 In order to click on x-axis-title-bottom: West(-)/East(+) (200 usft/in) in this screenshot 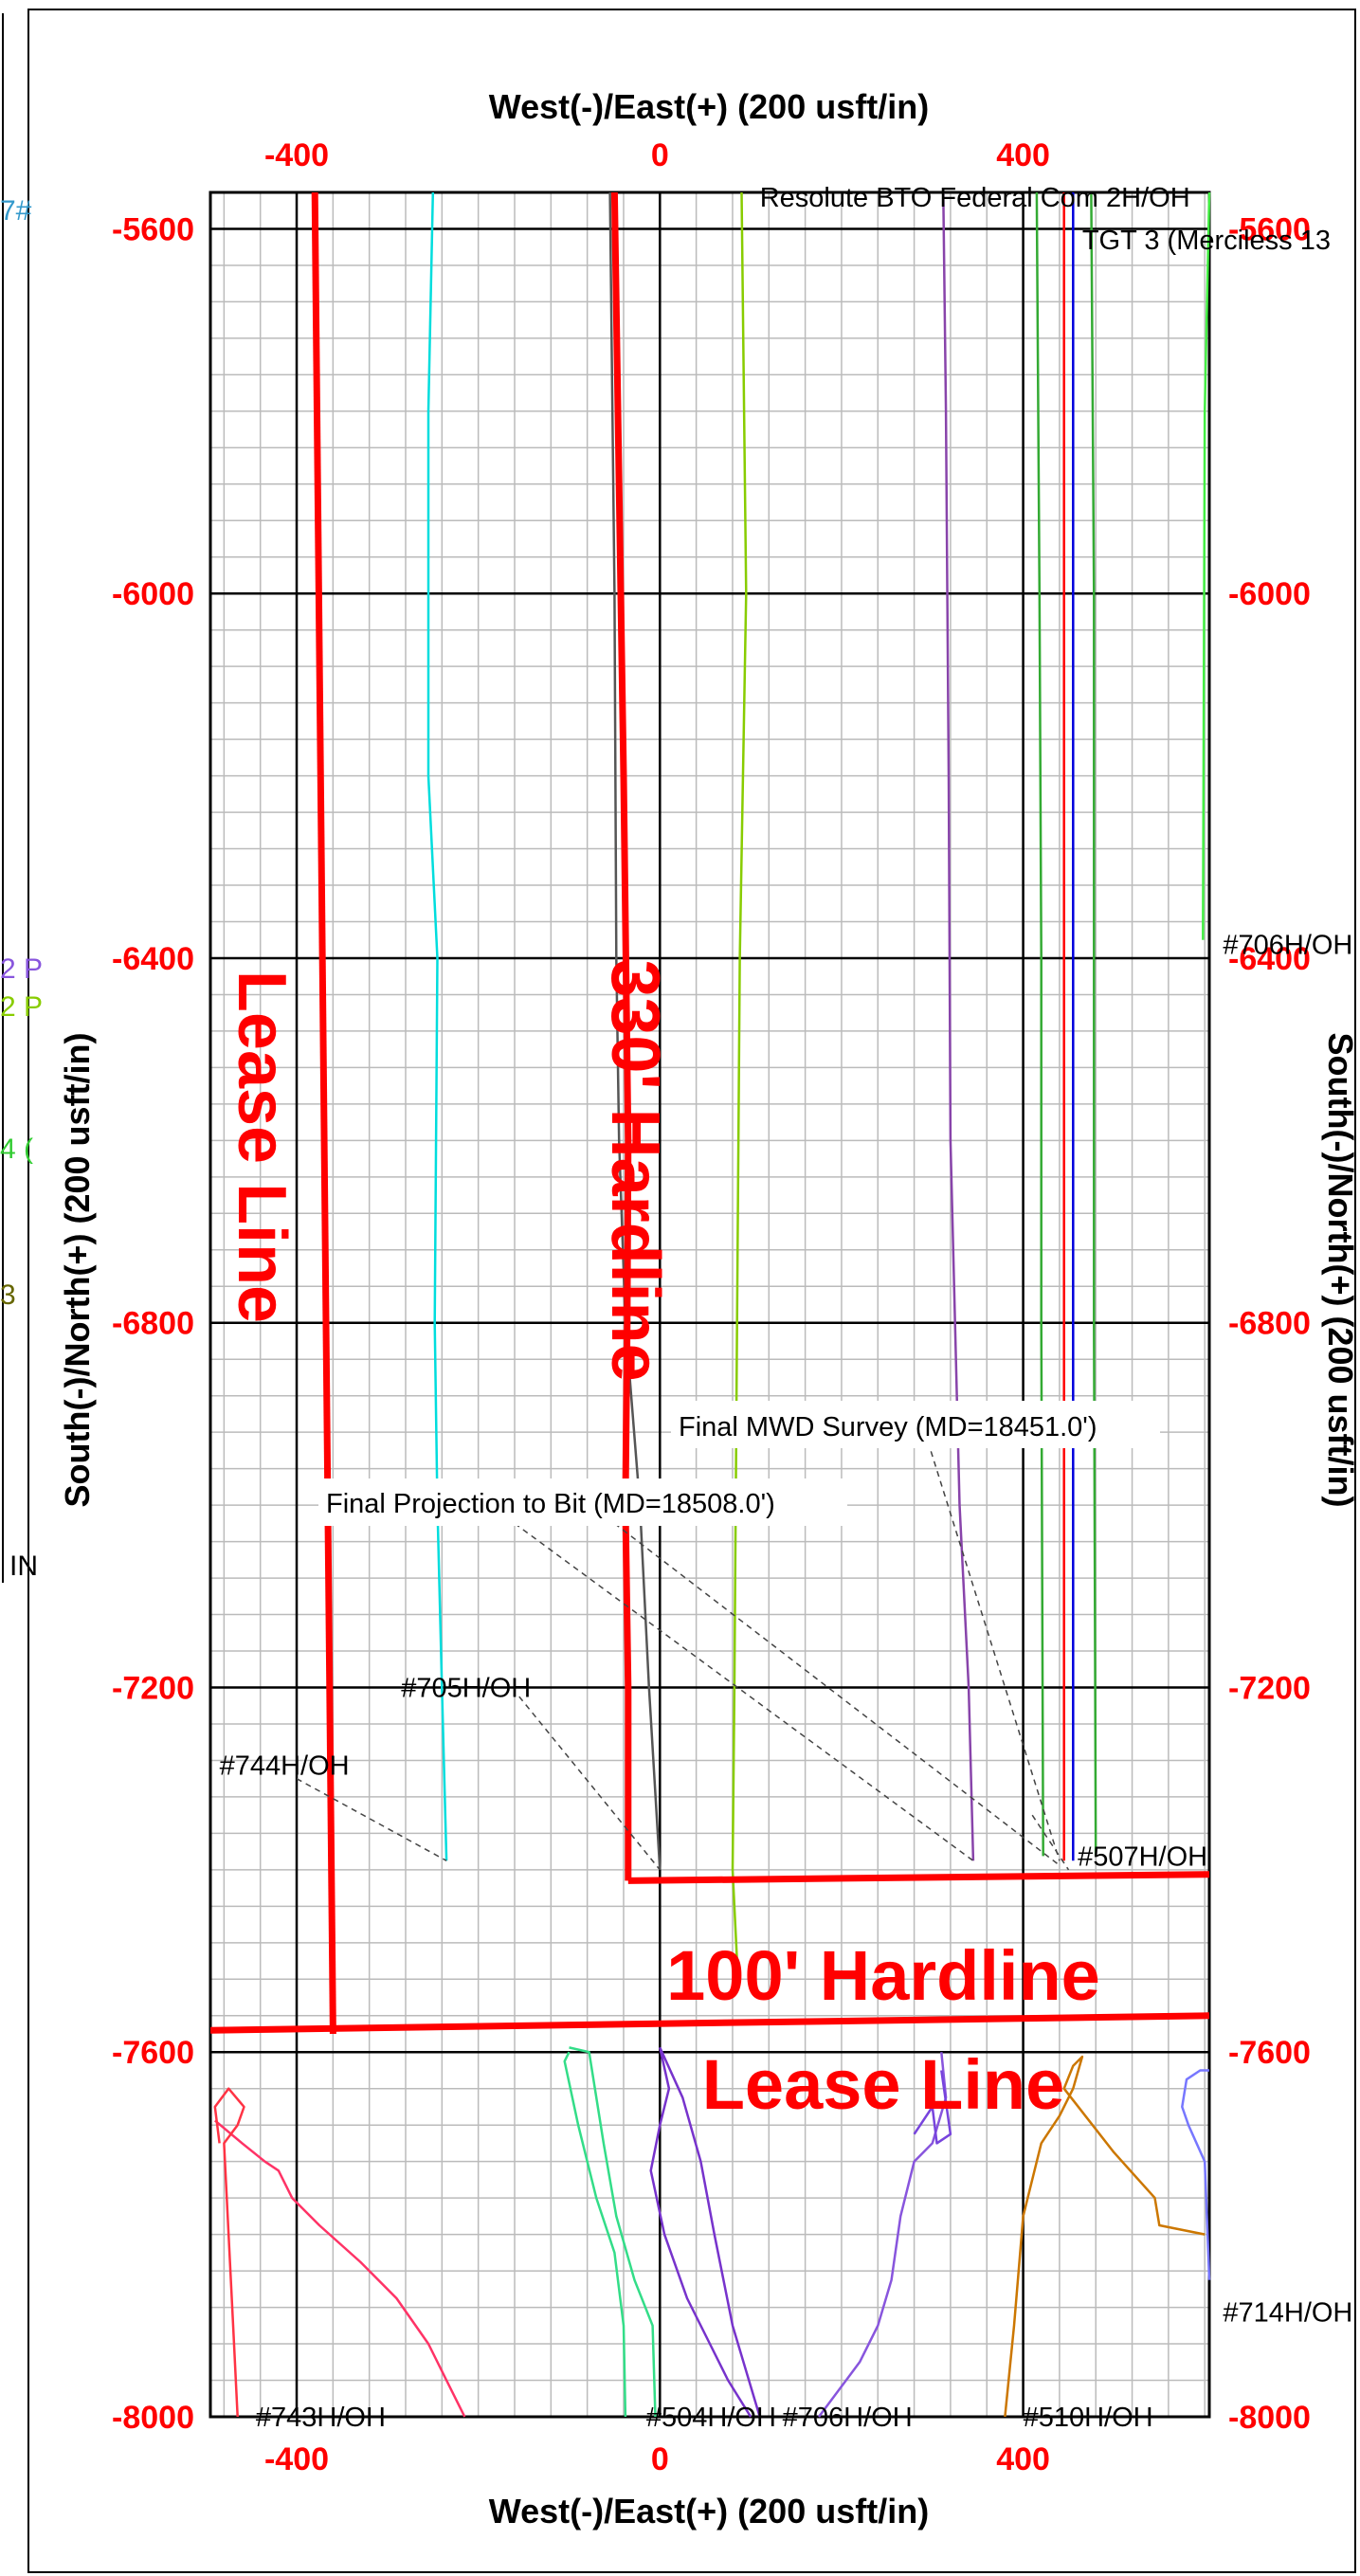, I will do `click(709, 2511)`.